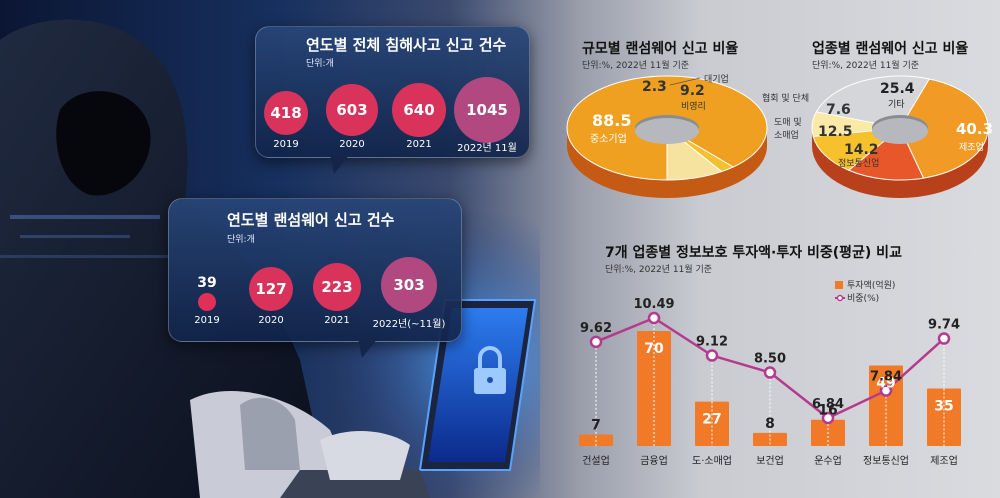 This screenshot has height=498, width=1000. Describe the element at coordinates (596, 328) in the screenshot. I see `line-value-0: 9.62` at that location.